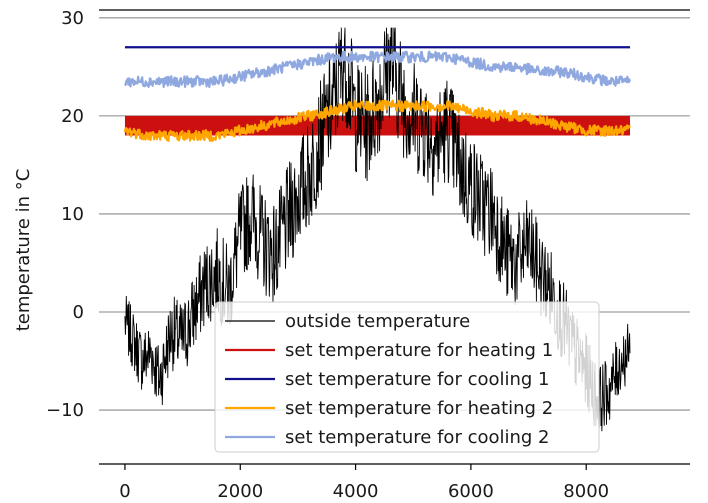 Image resolution: width=708 pixels, height=503 pixels. I want to click on legend-label: outside temperature, so click(377, 321).